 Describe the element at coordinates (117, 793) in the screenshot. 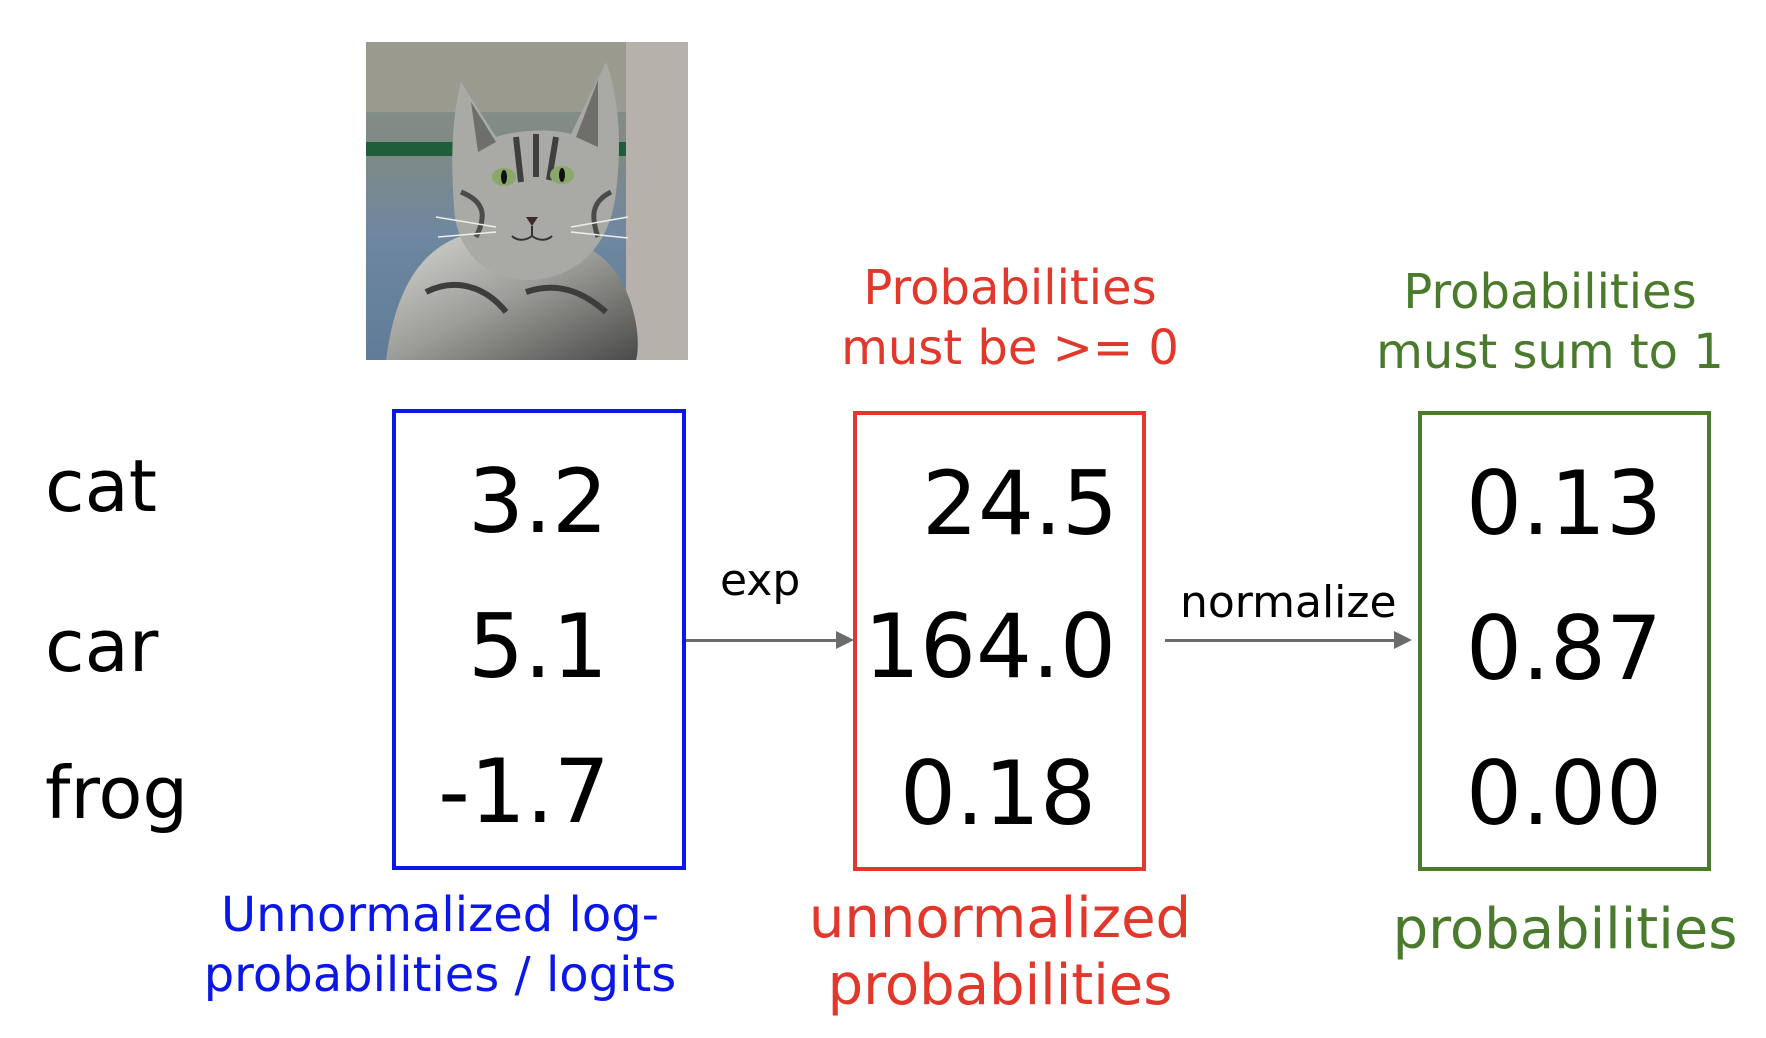

I see `class-label-frog: frog` at that location.